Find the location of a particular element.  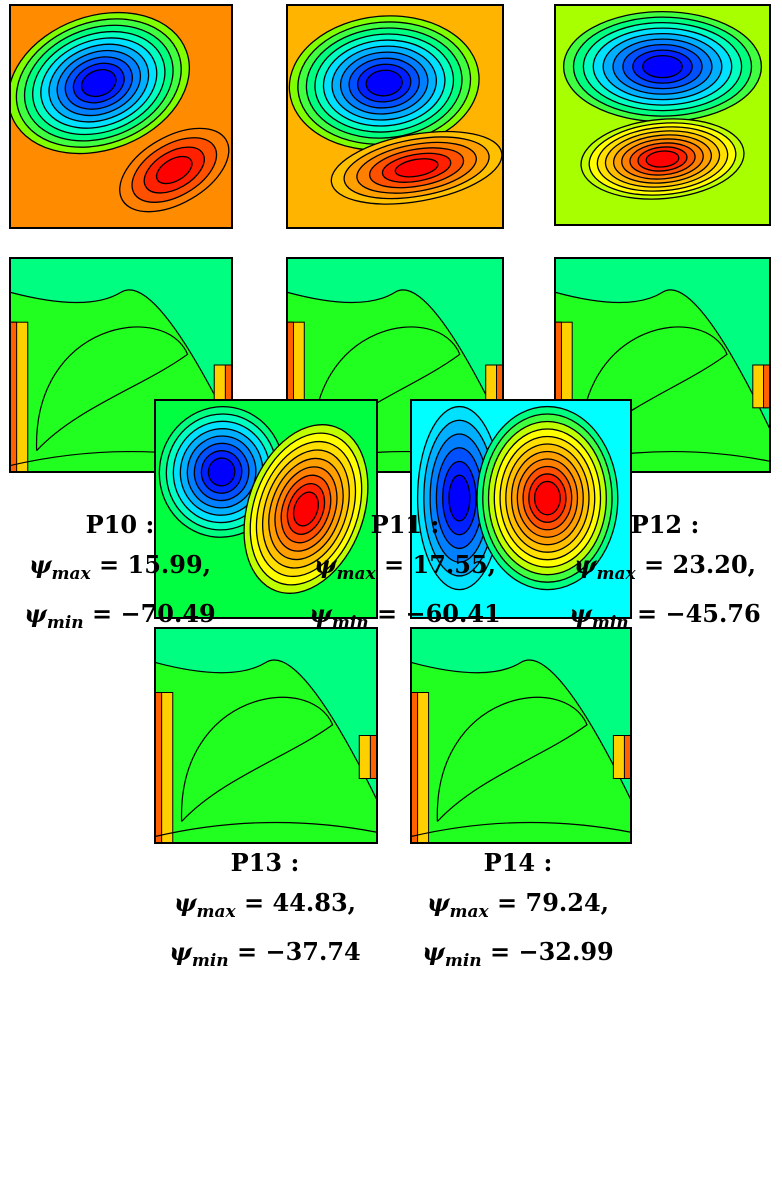

caption-text: = 17.55, is located at coordinates (440, 564).